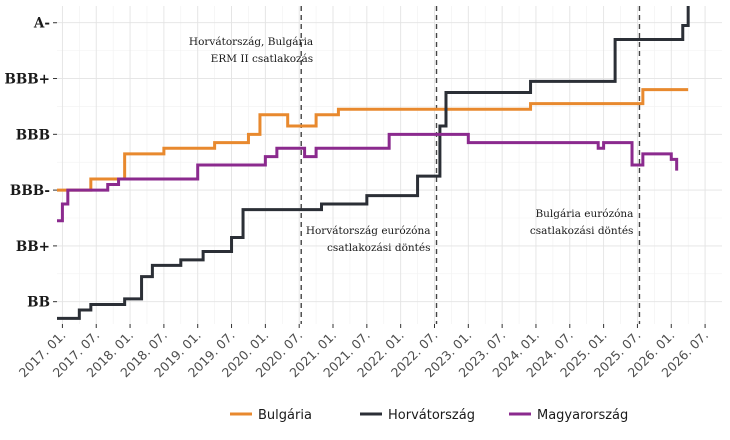  I want to click on annotation-label: ERM II csatlakozás, so click(262, 59).